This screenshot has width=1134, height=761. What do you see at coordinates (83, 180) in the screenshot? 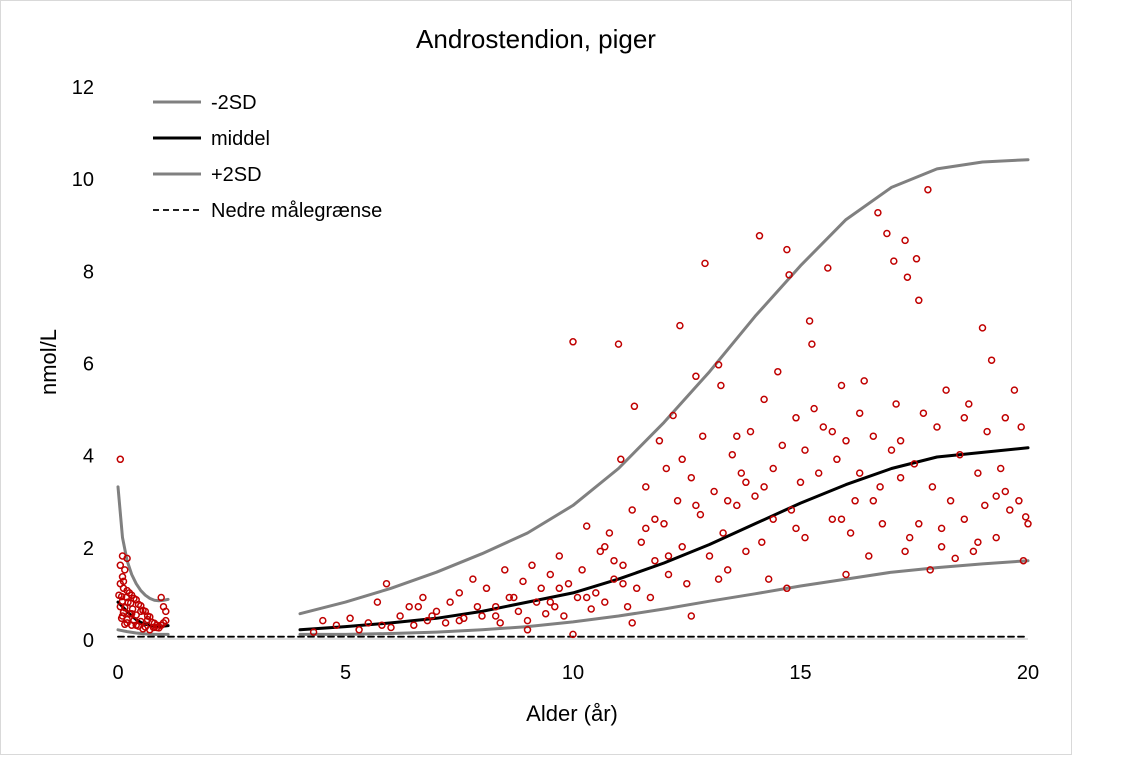
I see `y-tick-label: 10` at bounding box center [83, 180].